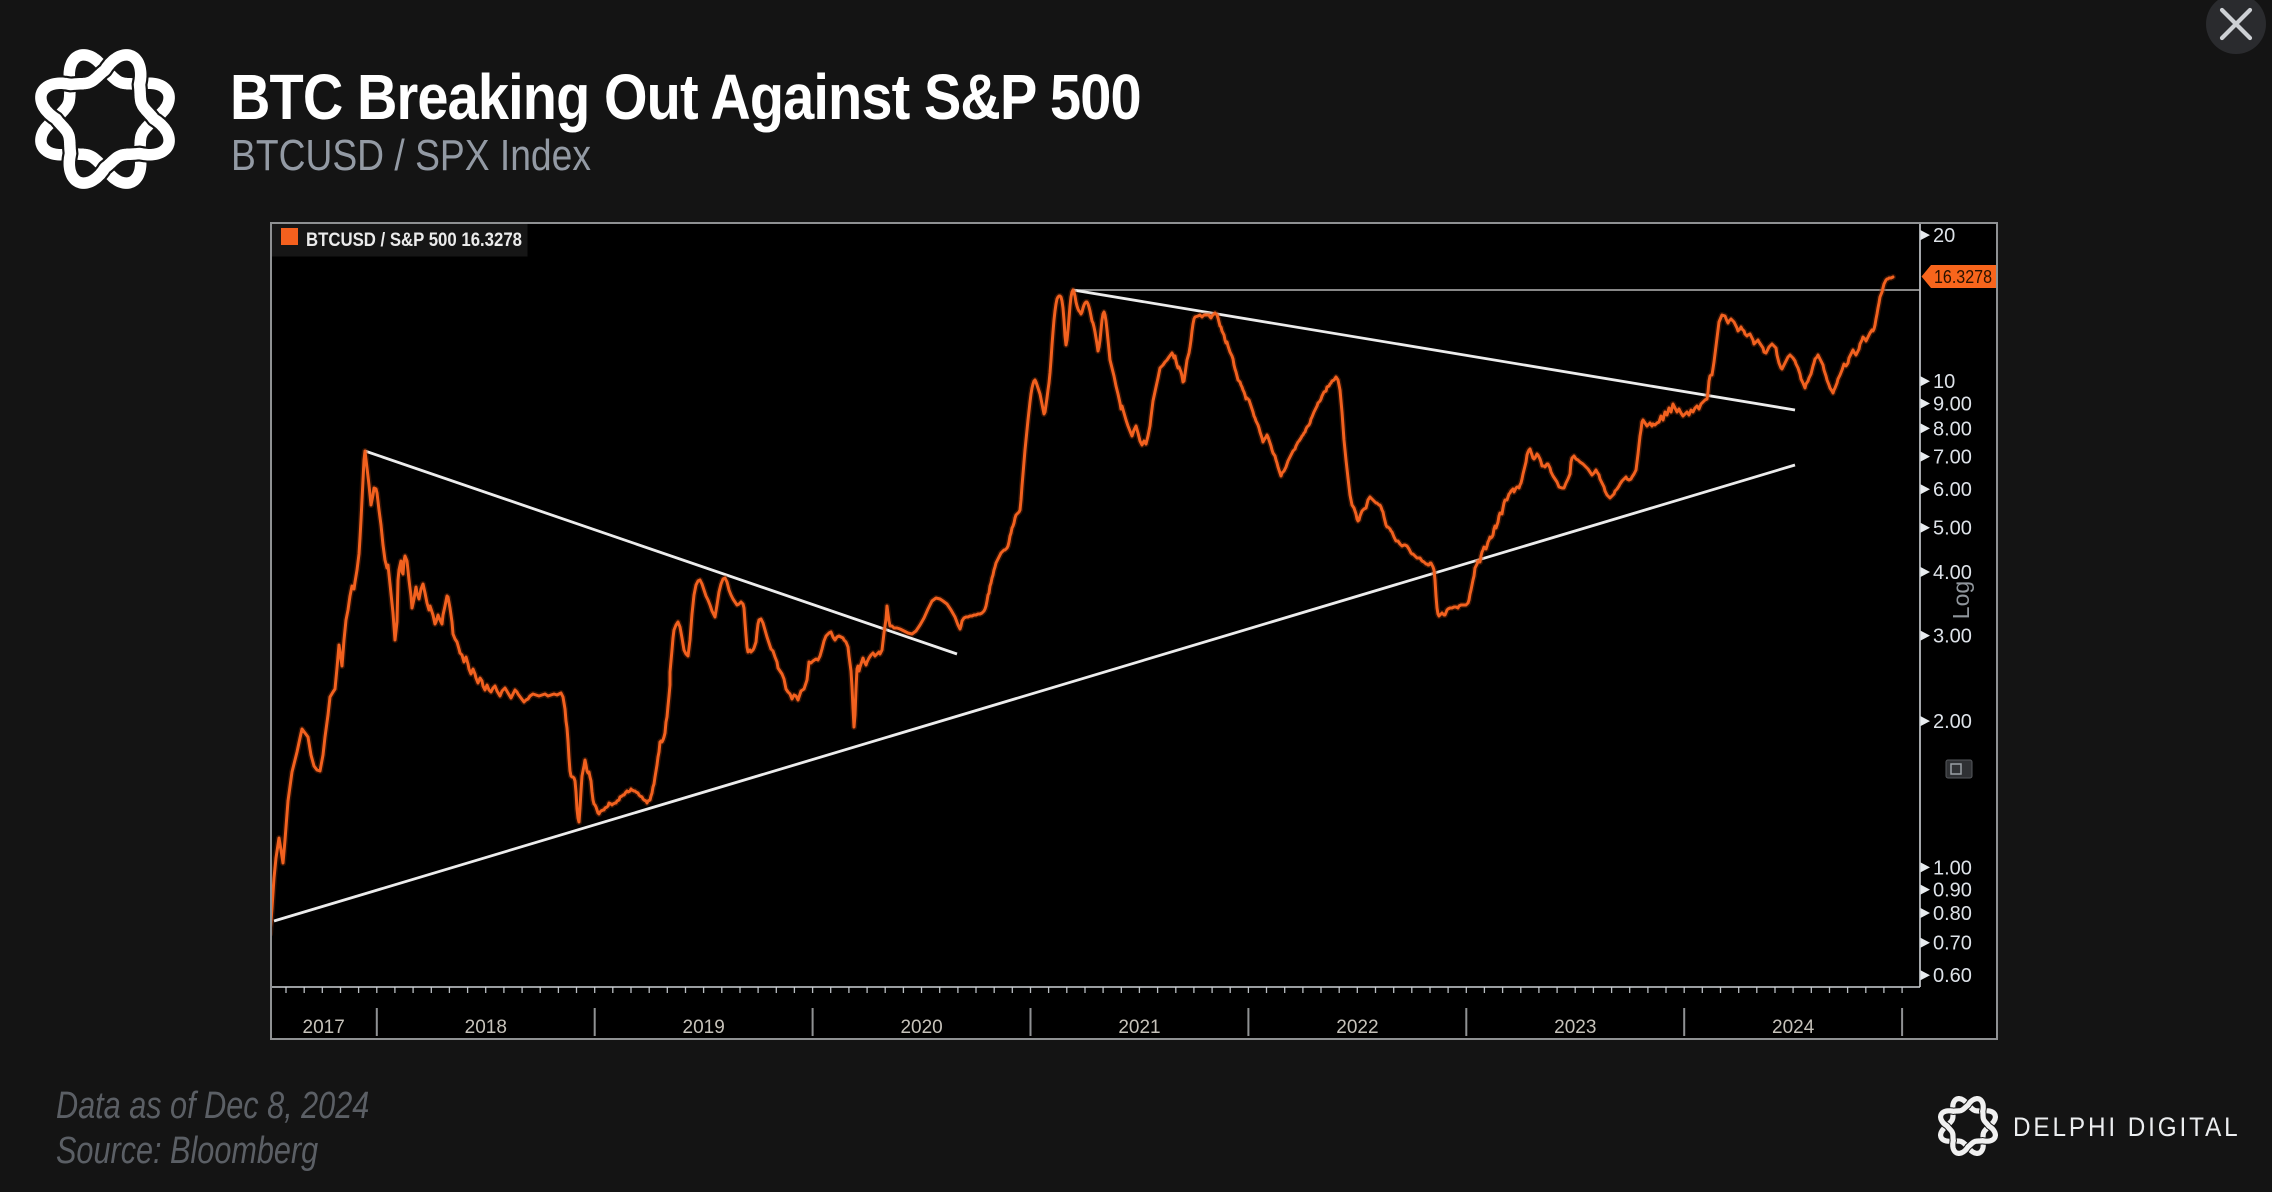 This screenshot has width=2272, height=1192. What do you see at coordinates (414, 240) in the screenshot?
I see `svg-text: BTCUSD / S&P 500 16.3278` at bounding box center [414, 240].